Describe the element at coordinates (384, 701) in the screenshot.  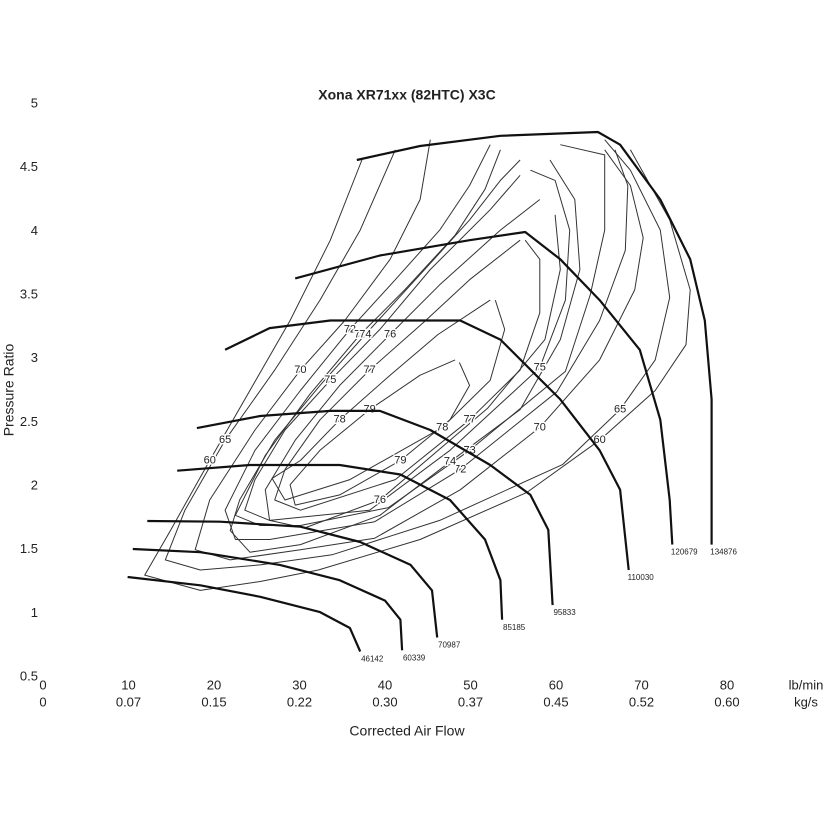
I see `x2-tick-label: 0.30` at that location.